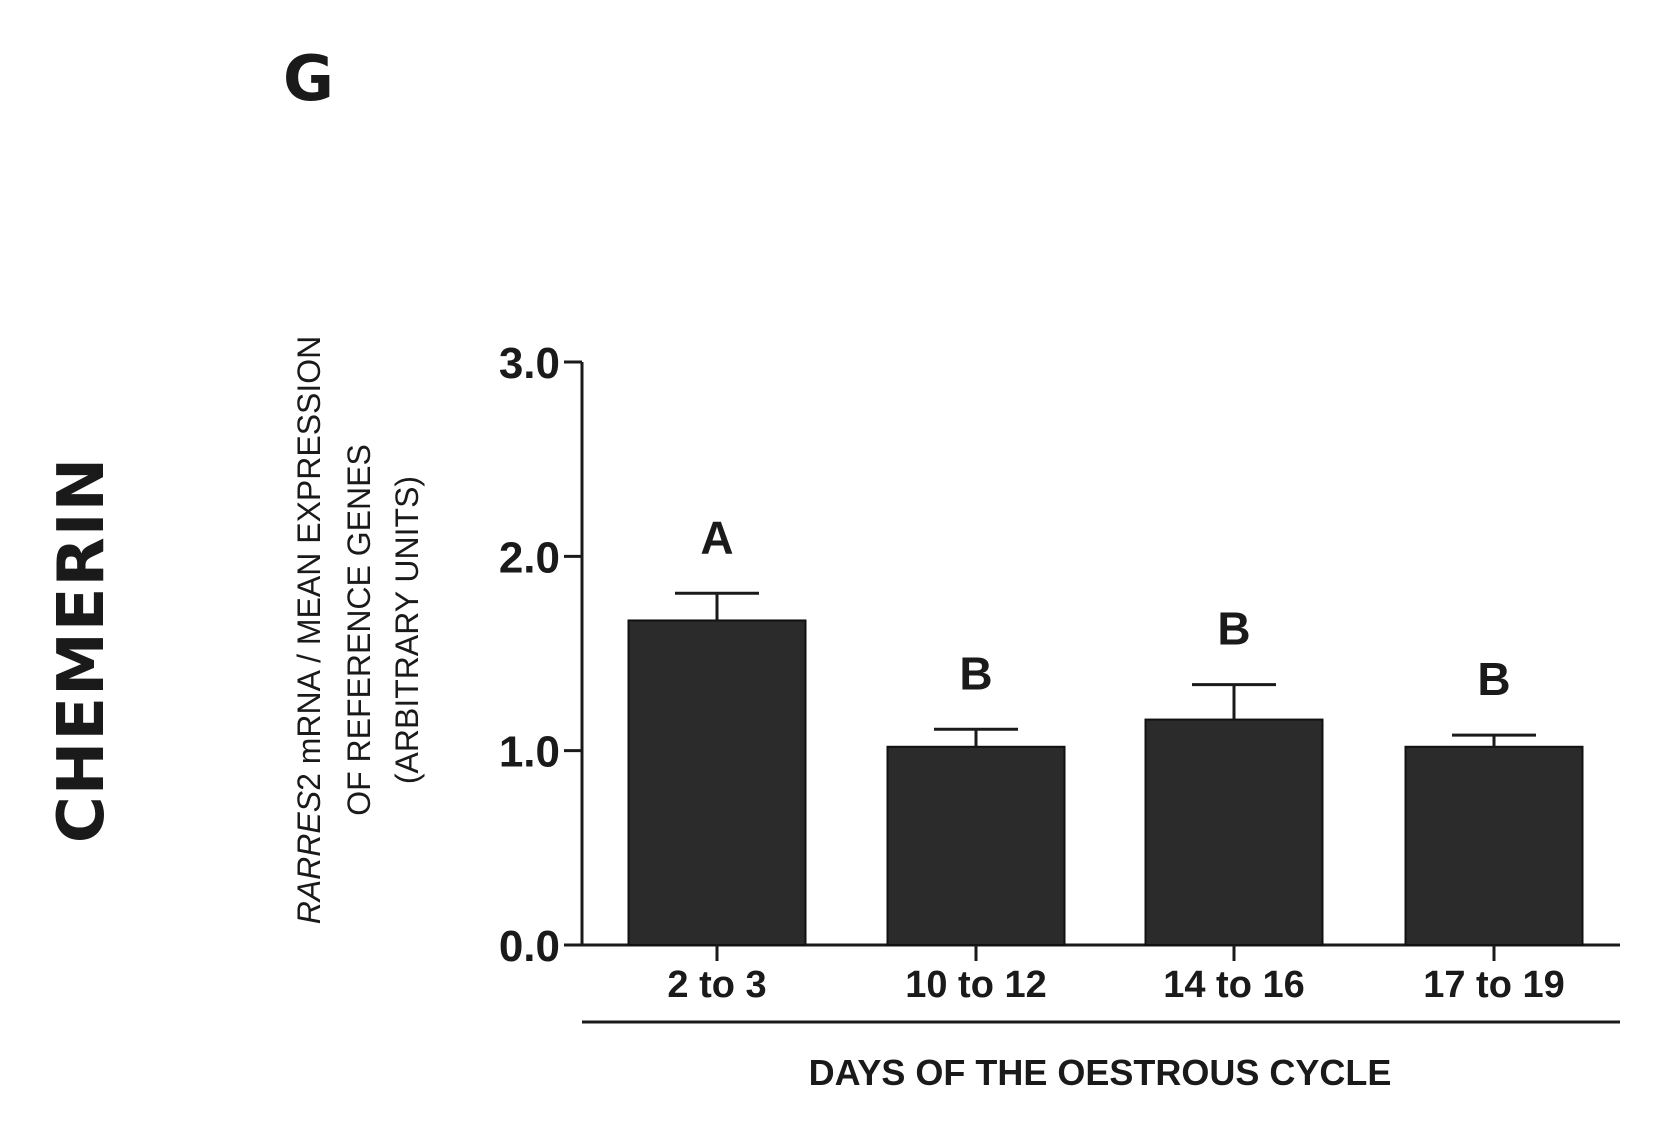 This screenshot has height=1130, width=1656. Describe the element at coordinates (309, 857) in the screenshot. I see `y-axis-label-italic: RARRES` at that location.